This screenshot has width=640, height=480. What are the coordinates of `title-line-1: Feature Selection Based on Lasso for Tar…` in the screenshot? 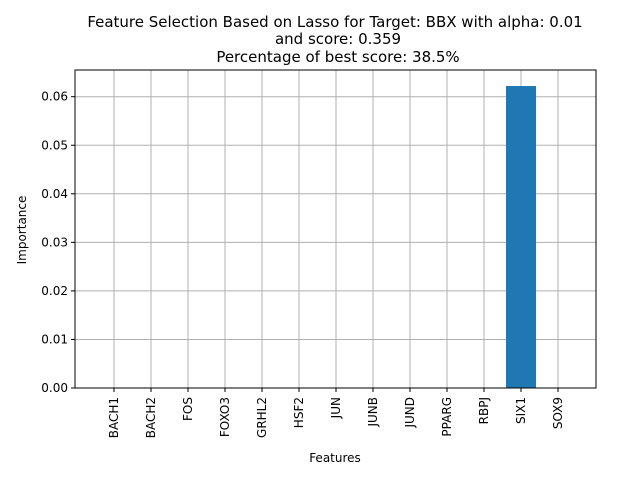 It's located at (334, 22).